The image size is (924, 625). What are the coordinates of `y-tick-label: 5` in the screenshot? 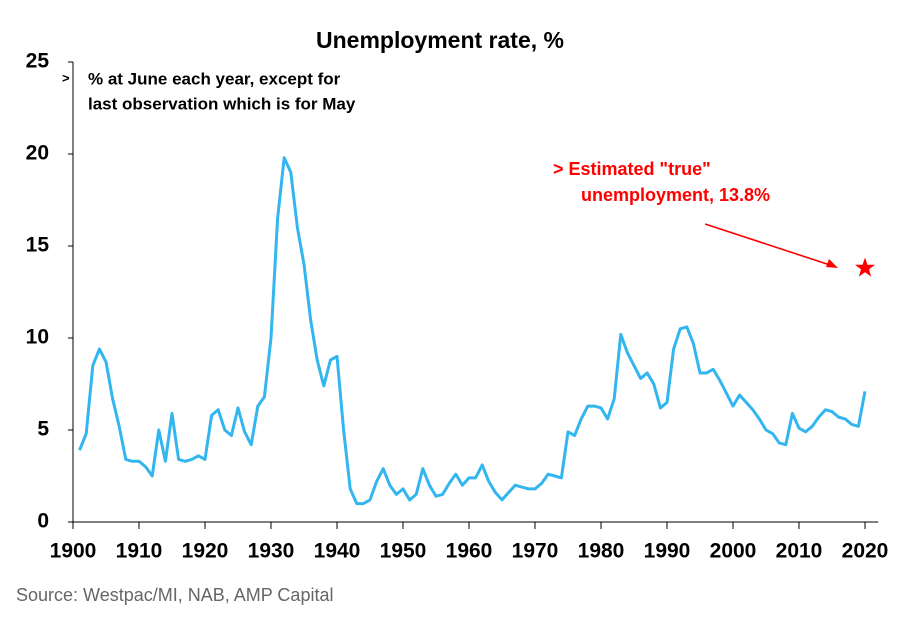 It's located at (43, 429).